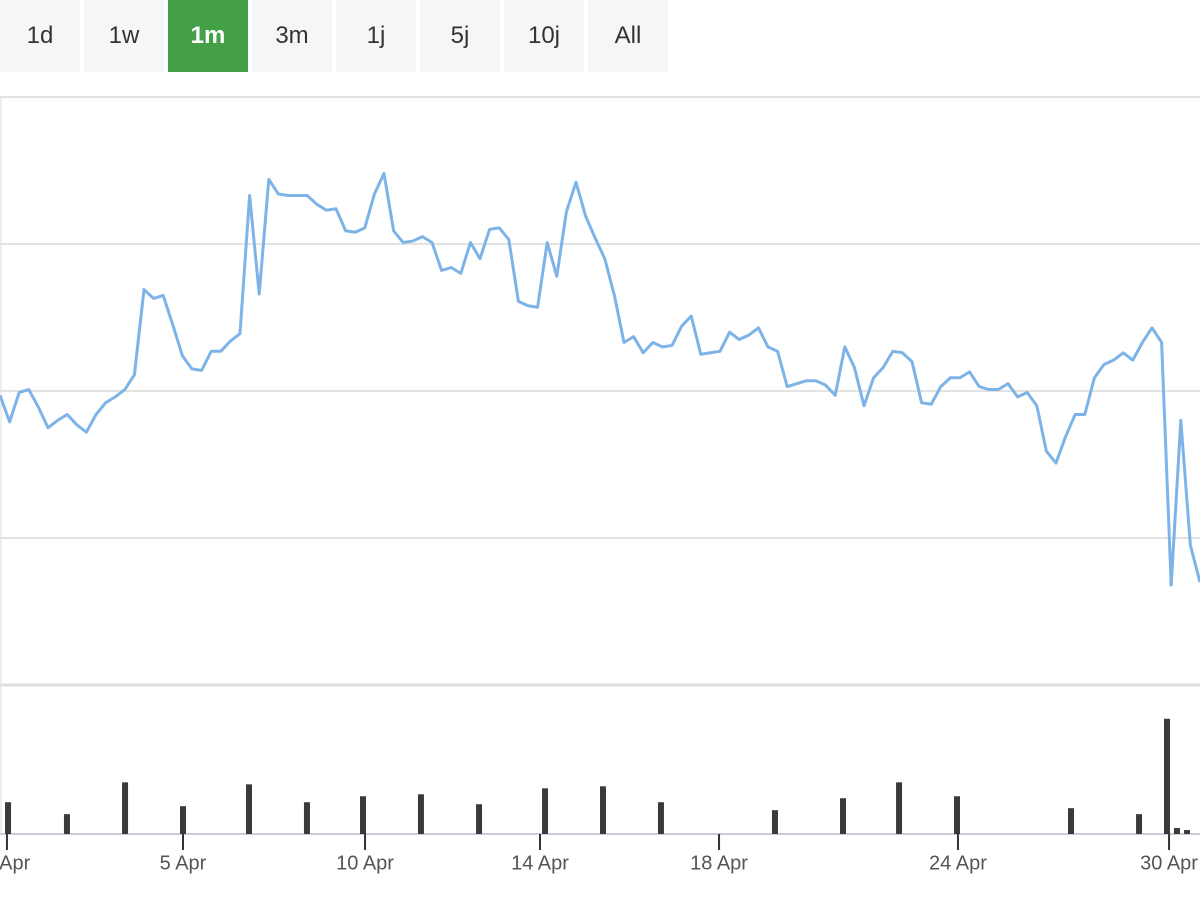 This screenshot has width=1200, height=900. What do you see at coordinates (460, 36) in the screenshot?
I see `range-button: 5j` at bounding box center [460, 36].